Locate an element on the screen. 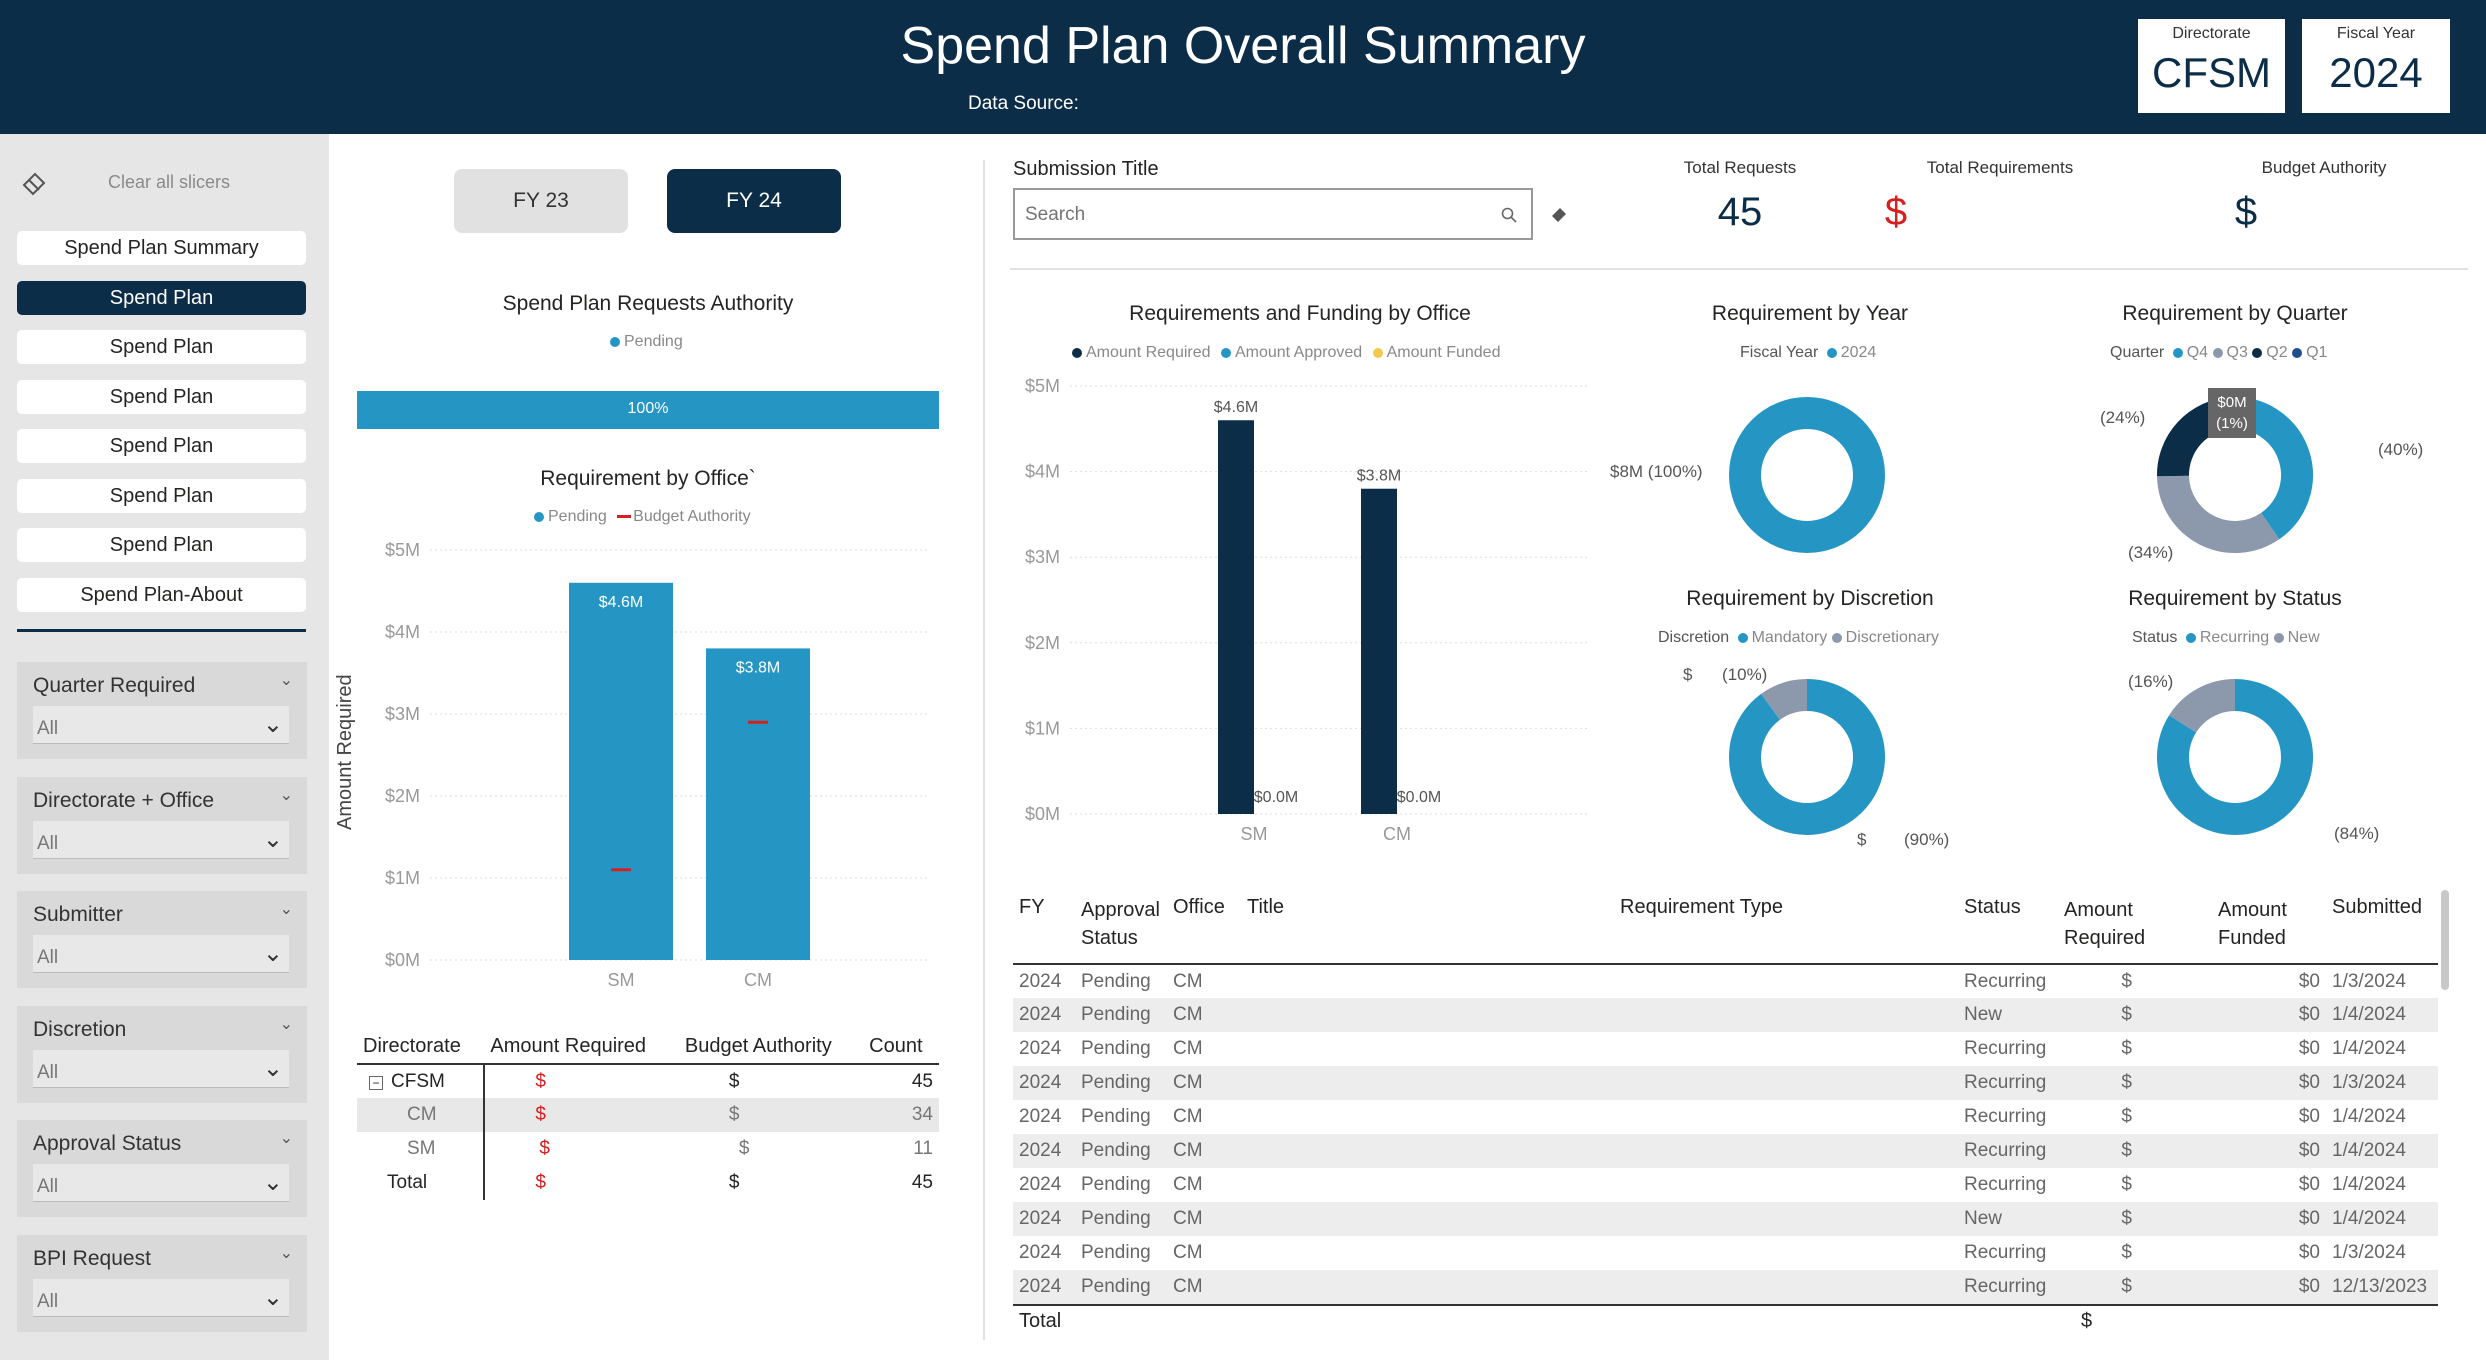 Image resolution: width=2486 pixels, height=1360 pixels. collapse-icon: − is located at coordinates (376, 1082).